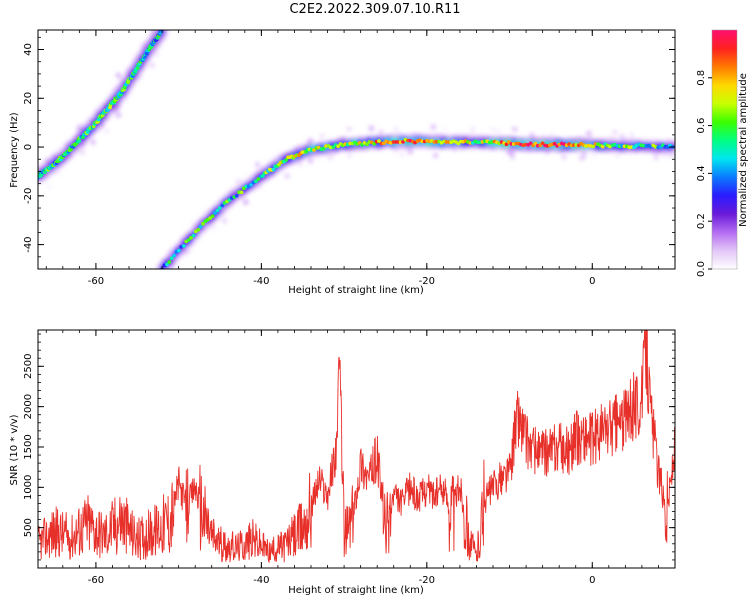 This screenshot has width=750, height=600. Describe the element at coordinates (14, 449) in the screenshot. I see `snr-y-axis-label: SNR (10 * v/v)` at that location.